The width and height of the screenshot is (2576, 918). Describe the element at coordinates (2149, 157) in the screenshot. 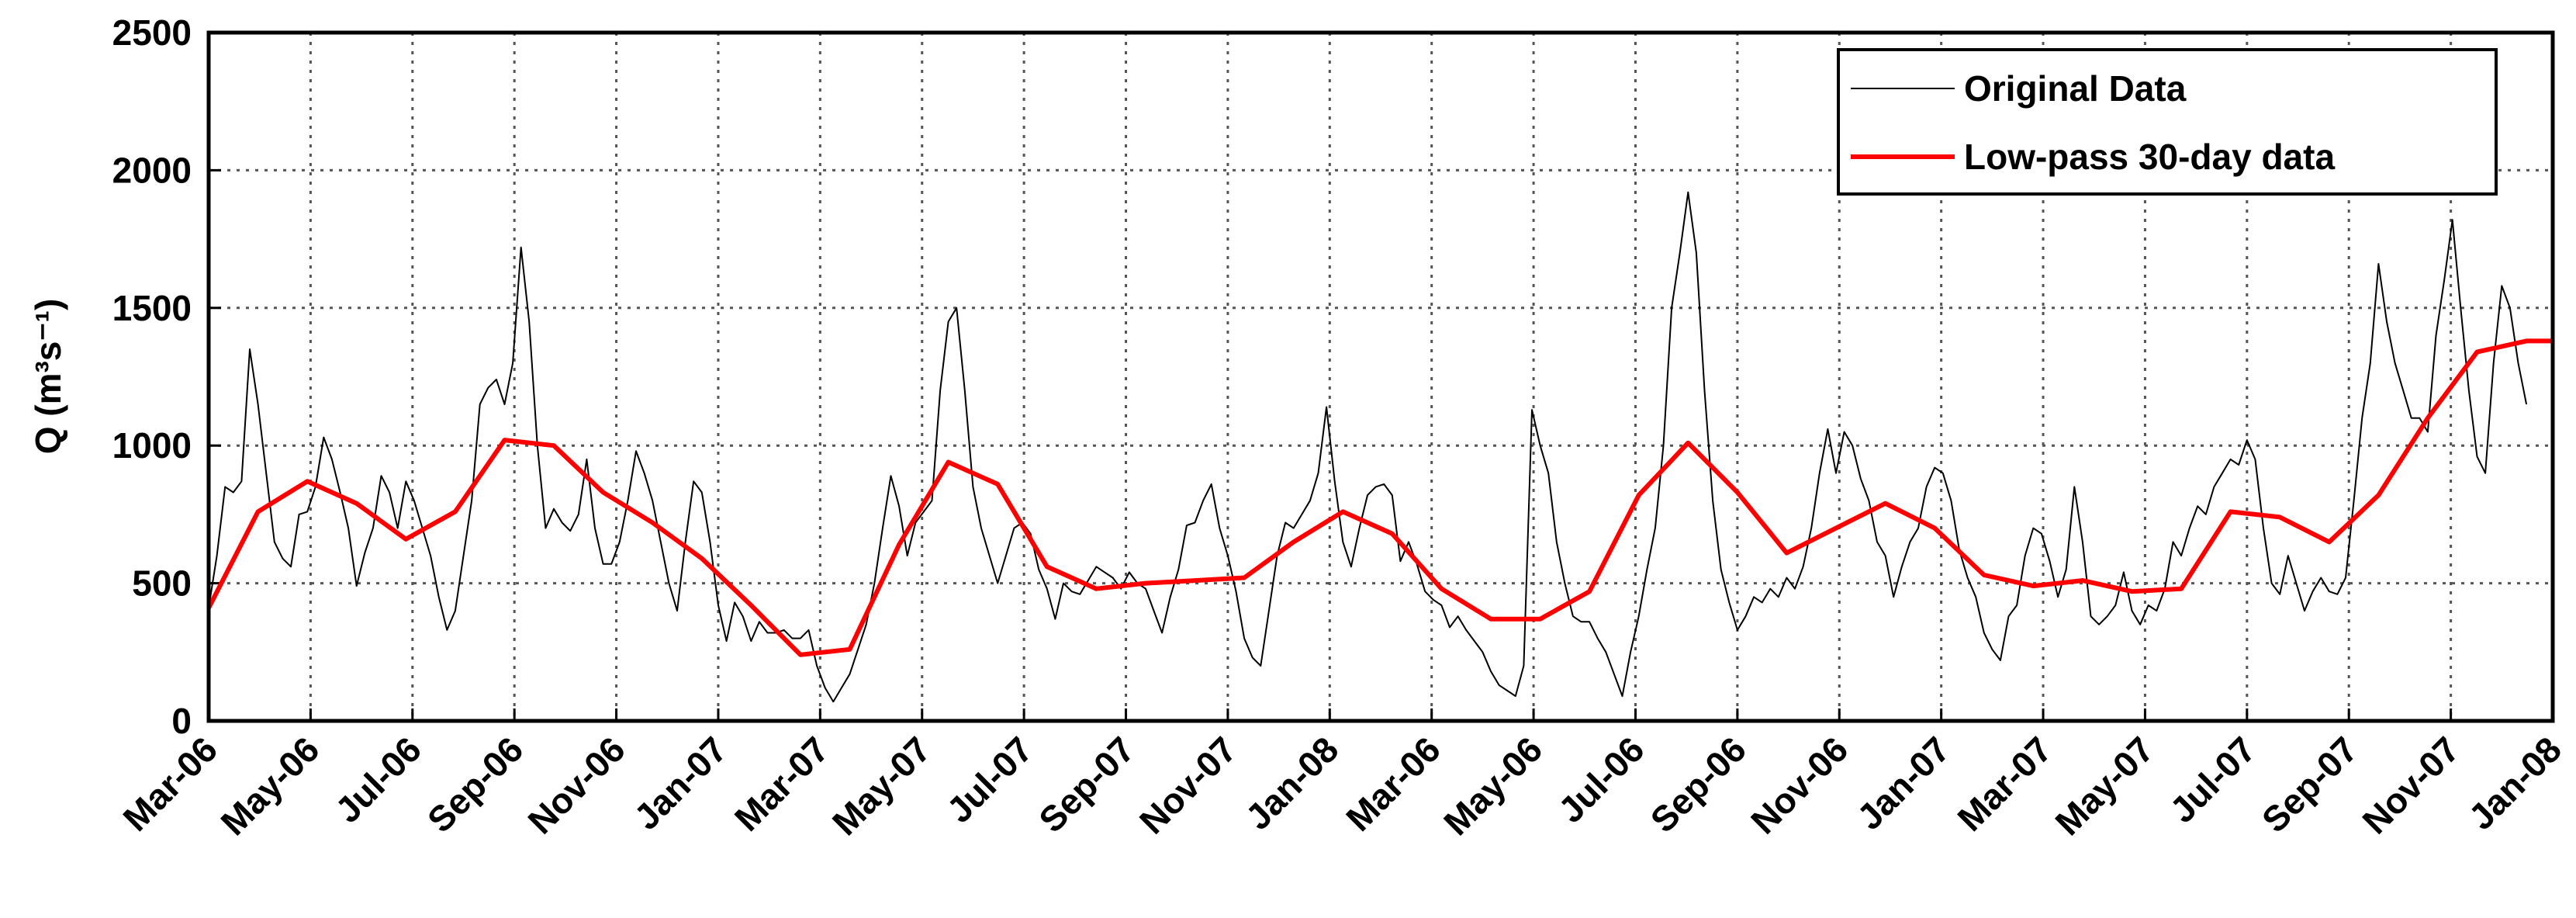

I see `legend-label: Low-pass 30-day data` at that location.